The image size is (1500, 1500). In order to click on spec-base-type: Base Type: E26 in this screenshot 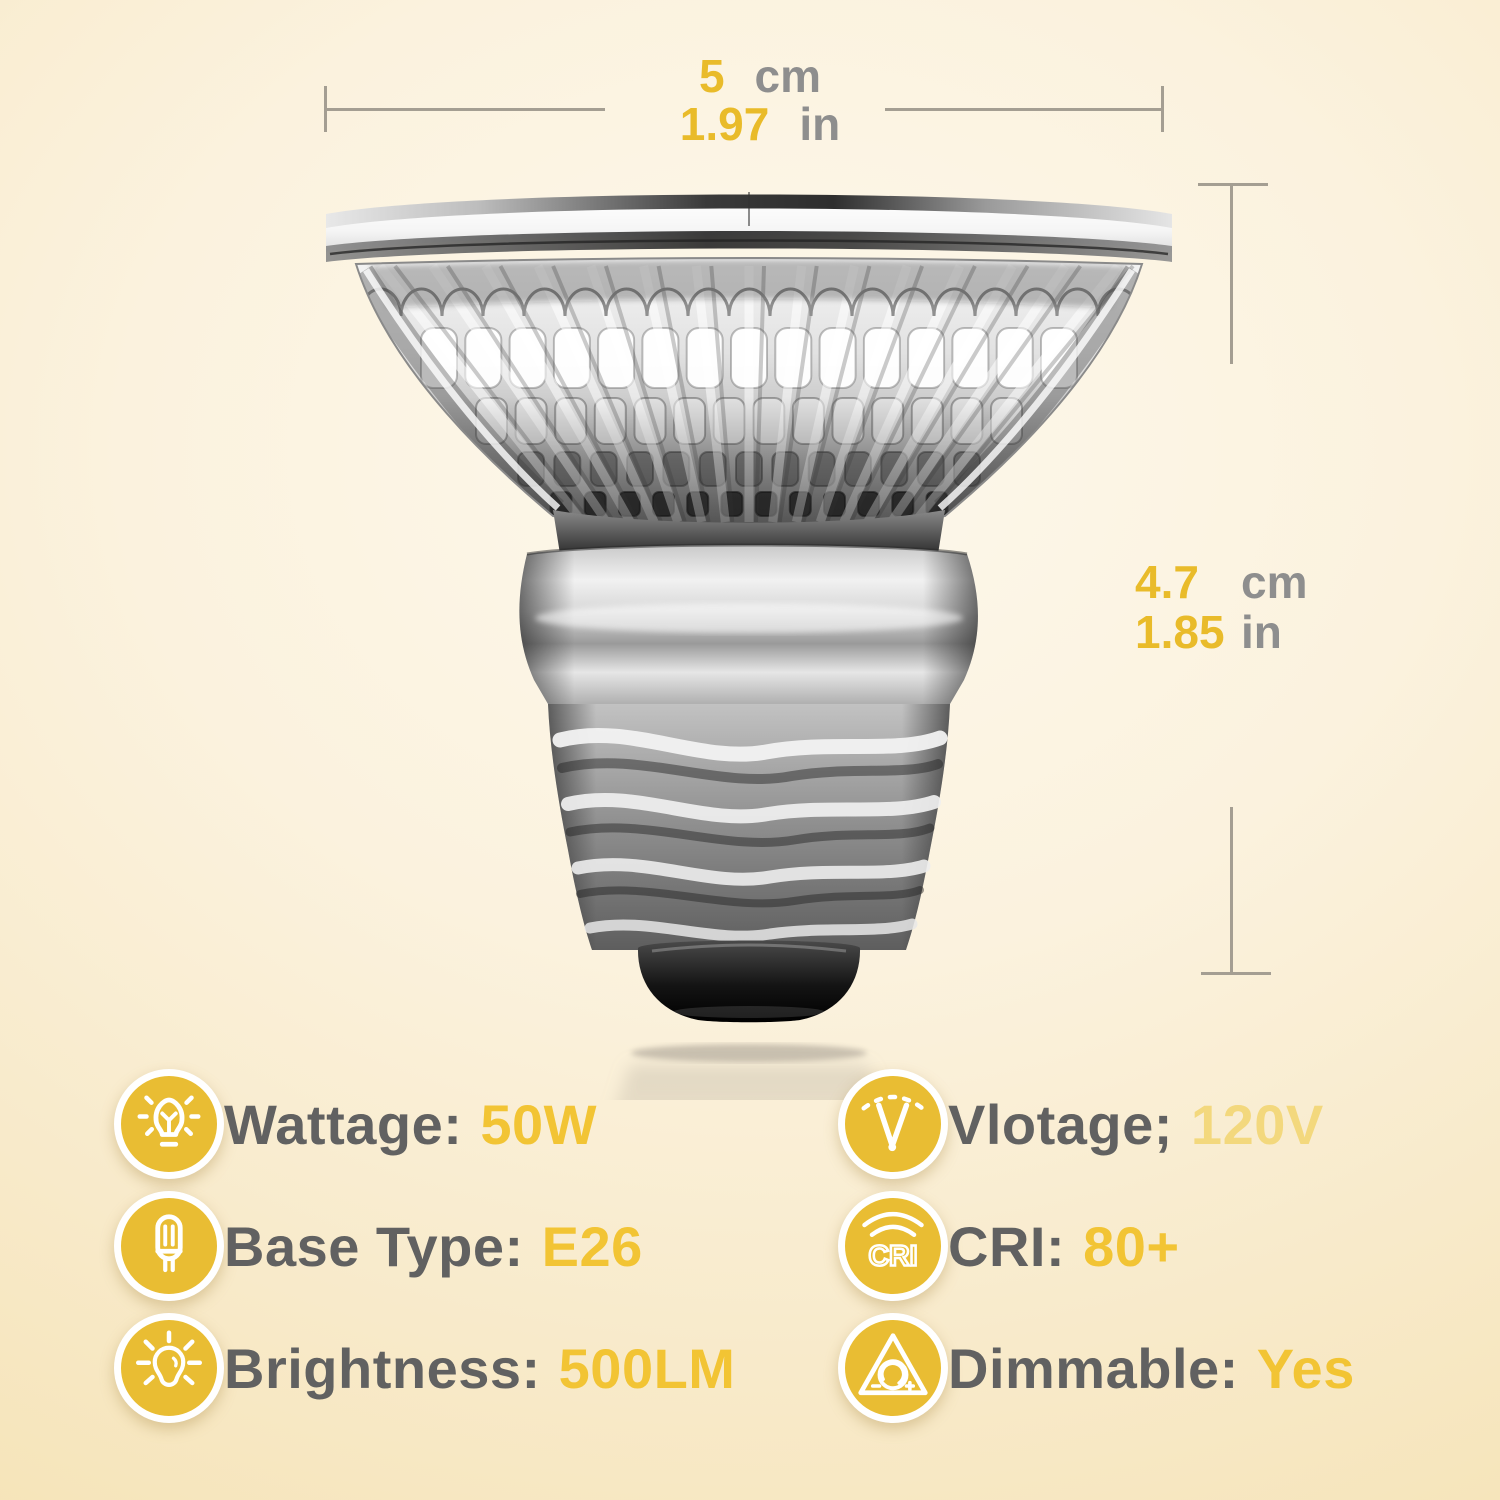, I will do `click(378, 1246)`.